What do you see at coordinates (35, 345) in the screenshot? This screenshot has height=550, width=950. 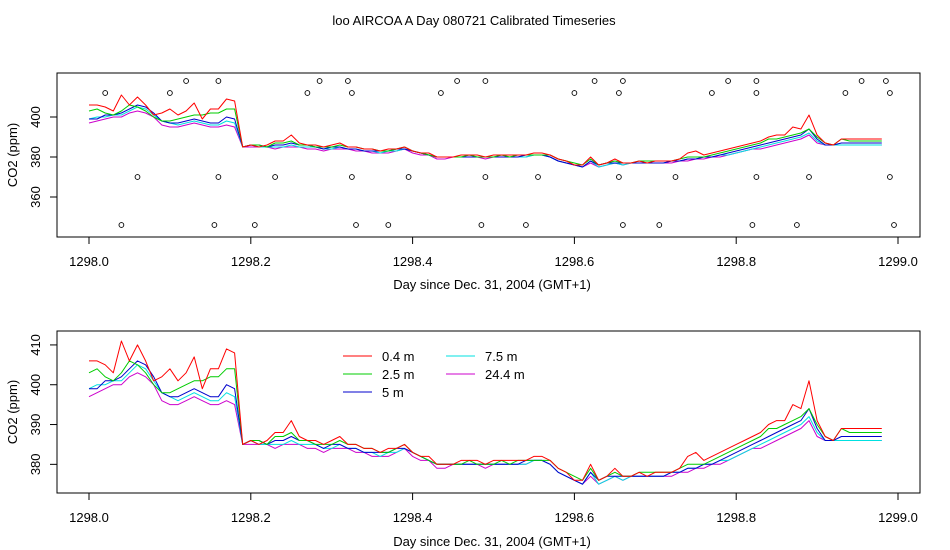 I see `bottom-y-tick-label: 410` at bounding box center [35, 345].